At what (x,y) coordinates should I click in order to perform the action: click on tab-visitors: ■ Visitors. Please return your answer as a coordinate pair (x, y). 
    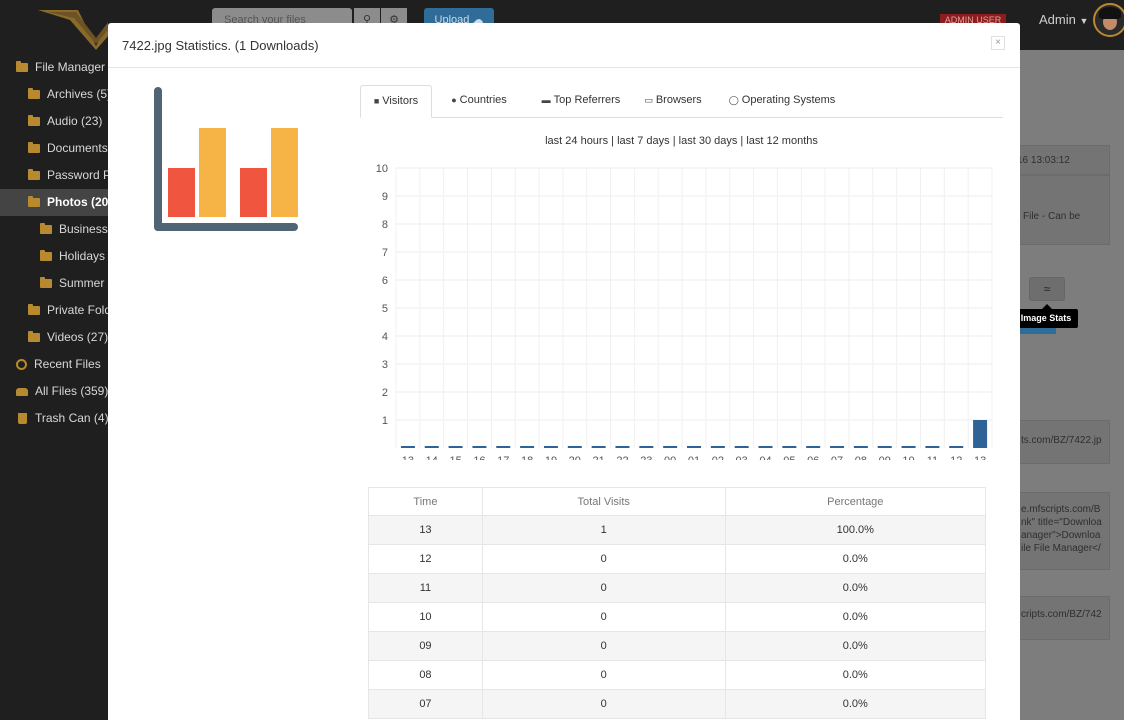
    Looking at the image, I should click on (396, 101).